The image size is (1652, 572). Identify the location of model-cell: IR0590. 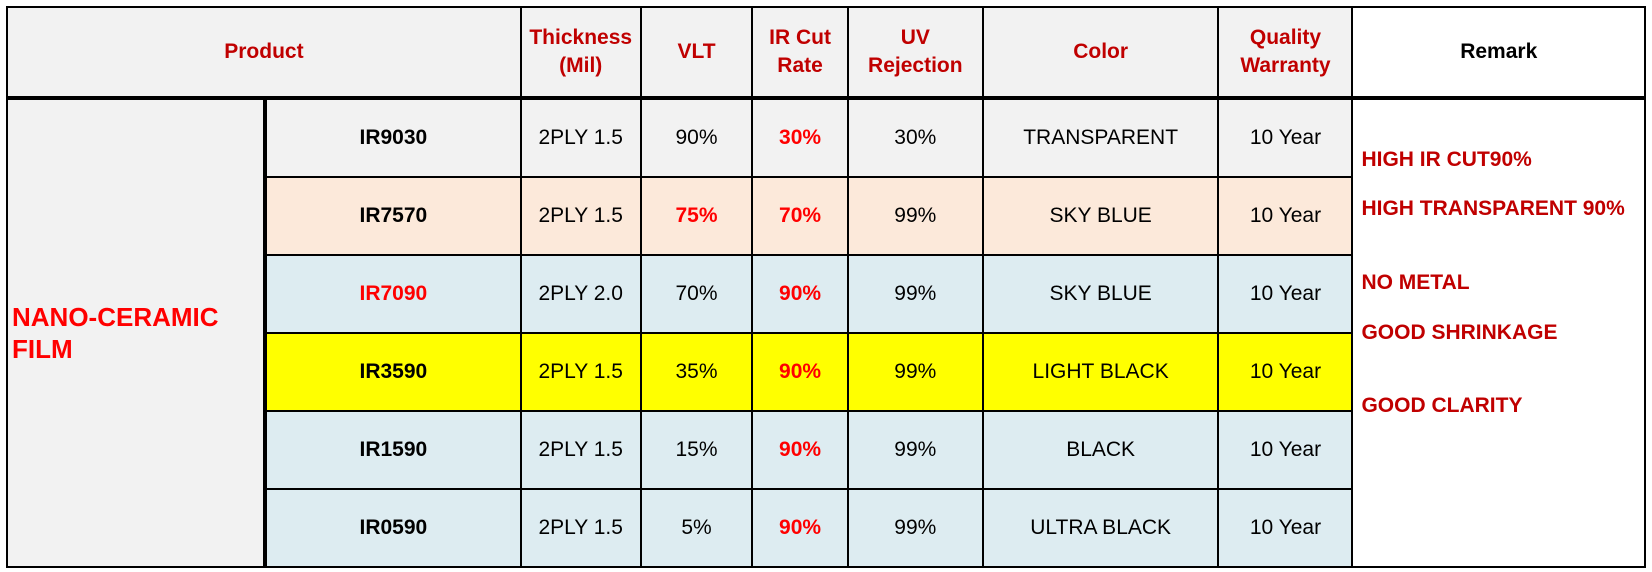
(392, 528).